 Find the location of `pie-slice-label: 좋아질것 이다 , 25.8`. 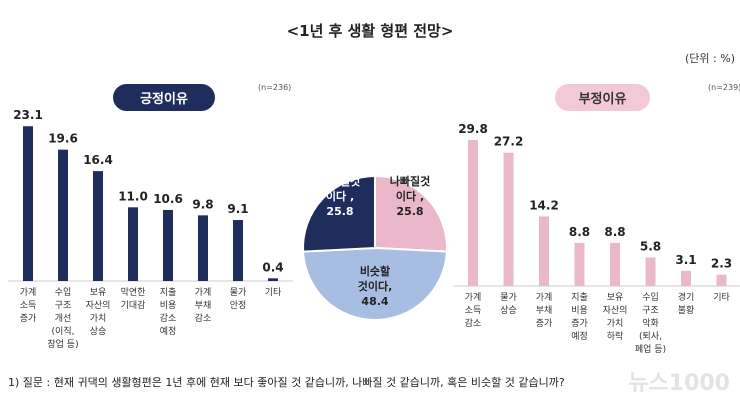

pie-slice-label: 좋아질것 이다 , 25.8 is located at coordinates (340, 196).